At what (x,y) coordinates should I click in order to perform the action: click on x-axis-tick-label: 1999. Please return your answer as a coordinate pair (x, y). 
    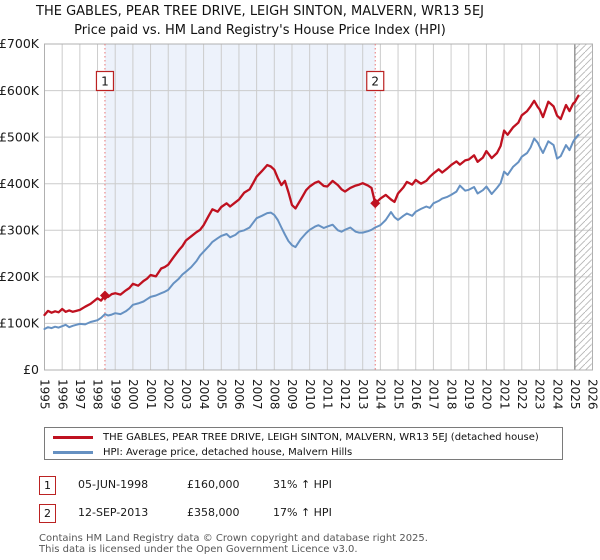
    Looking at the image, I should click on (115, 394).